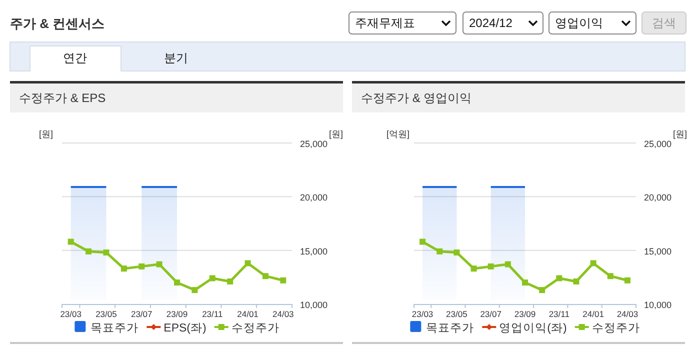 This screenshot has height=349, width=695. I want to click on y-axis-title: [원], so click(46, 134).